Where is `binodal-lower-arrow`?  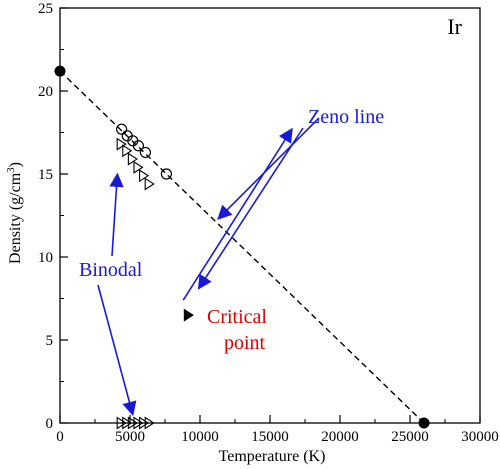
binodal-lower-arrow is located at coordinates (117, 350).